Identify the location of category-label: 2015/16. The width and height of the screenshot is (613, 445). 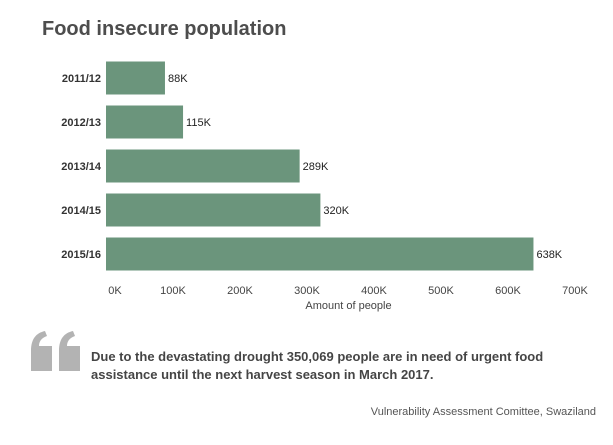
(81, 255).